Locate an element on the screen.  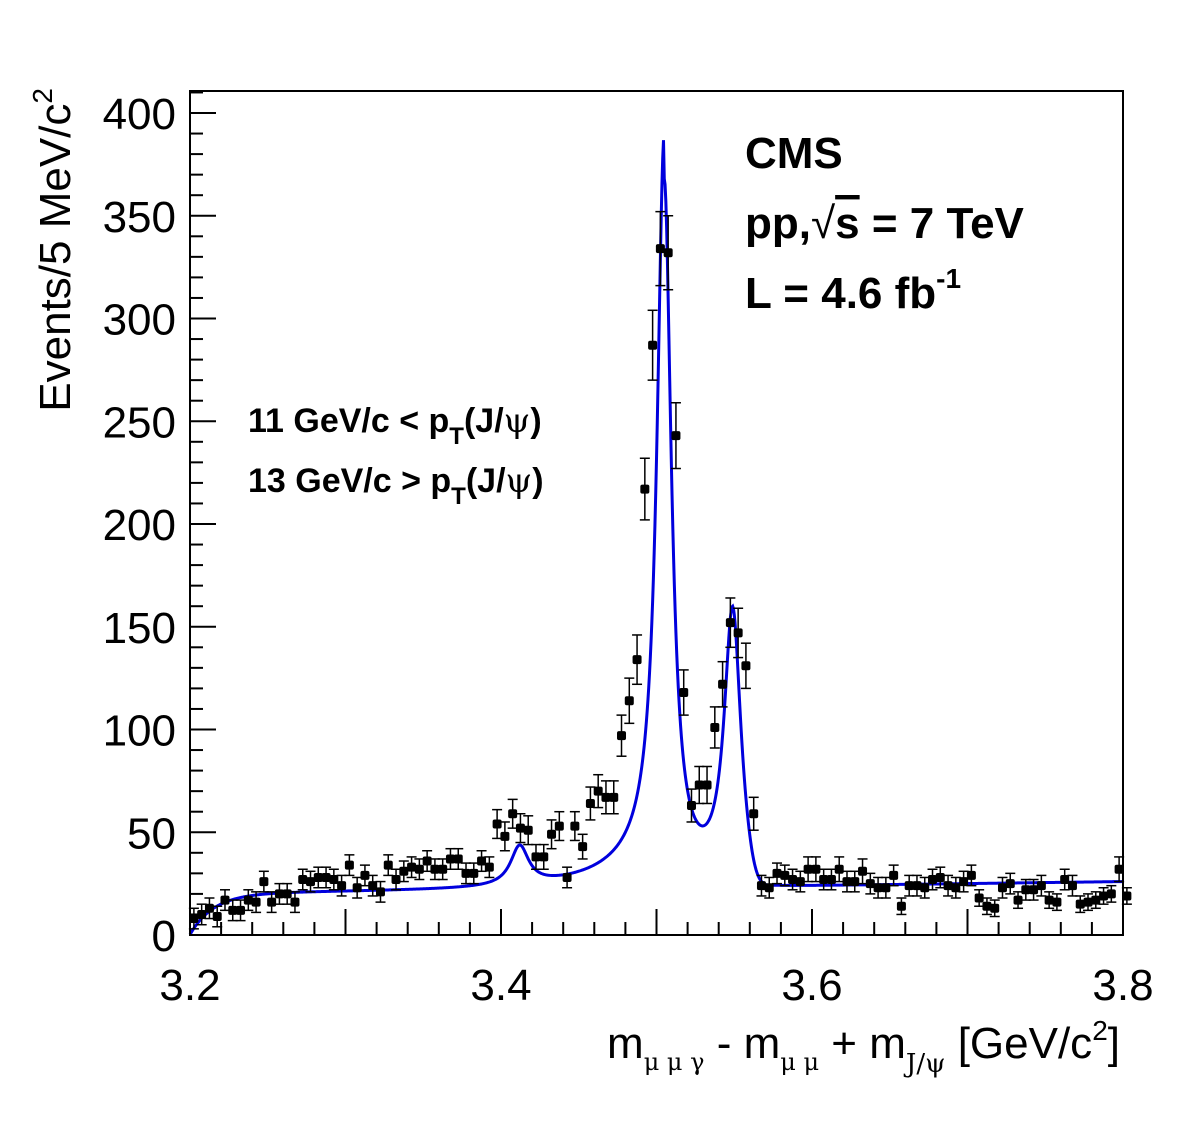
x-tick-label: 3.8 is located at coordinates (1122, 985).